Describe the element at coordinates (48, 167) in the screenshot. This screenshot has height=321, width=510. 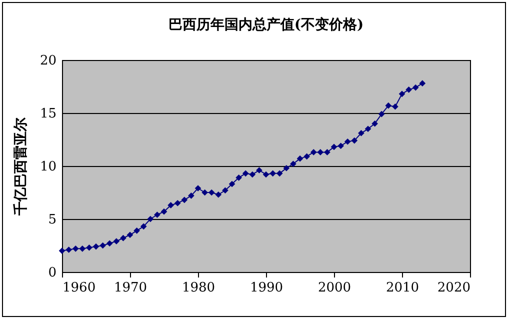
I see `y-tick-label: 10` at that location.